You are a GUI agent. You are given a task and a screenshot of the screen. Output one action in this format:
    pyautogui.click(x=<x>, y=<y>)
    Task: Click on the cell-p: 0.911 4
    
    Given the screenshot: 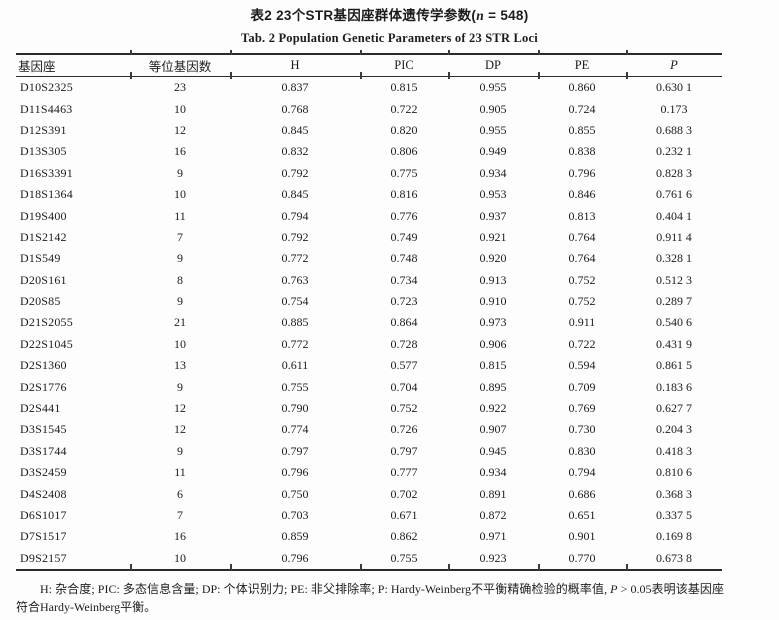 What is the action you would take?
    pyautogui.click(x=674, y=236)
    